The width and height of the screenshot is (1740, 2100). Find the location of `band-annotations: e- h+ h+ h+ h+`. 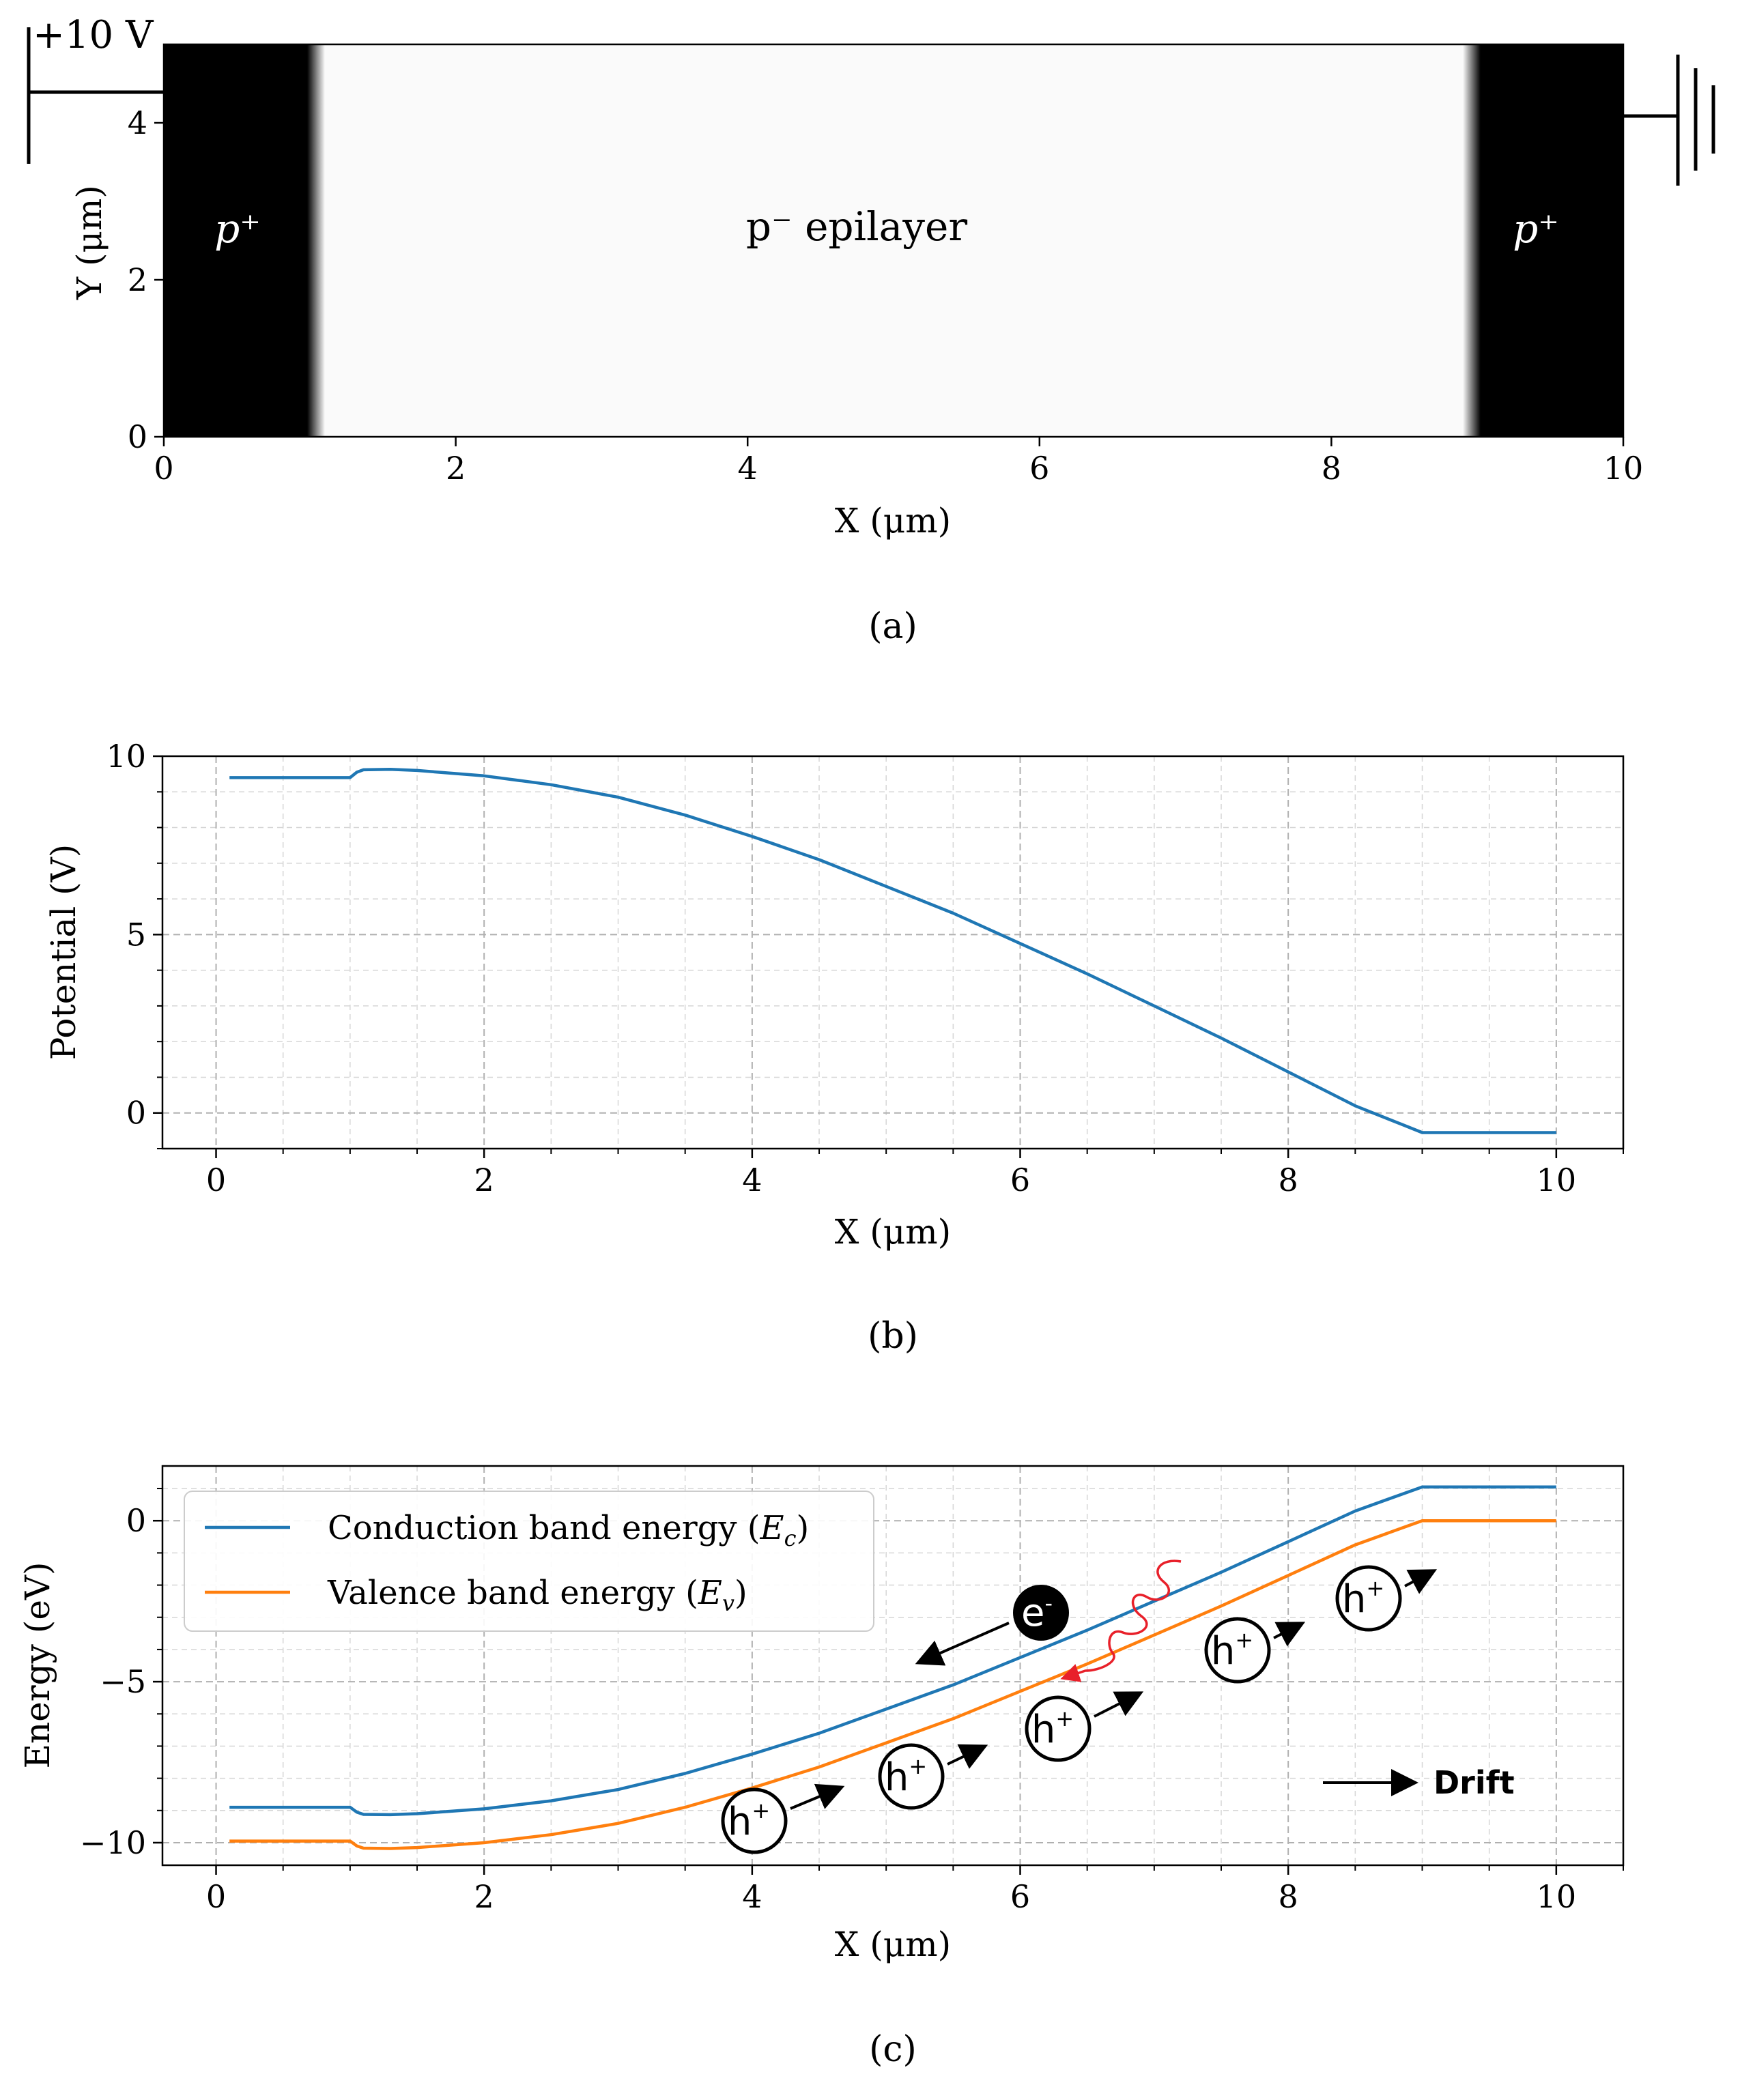

band-annotations: e- h+ h+ h+ h+ is located at coordinates (1118, 1706).